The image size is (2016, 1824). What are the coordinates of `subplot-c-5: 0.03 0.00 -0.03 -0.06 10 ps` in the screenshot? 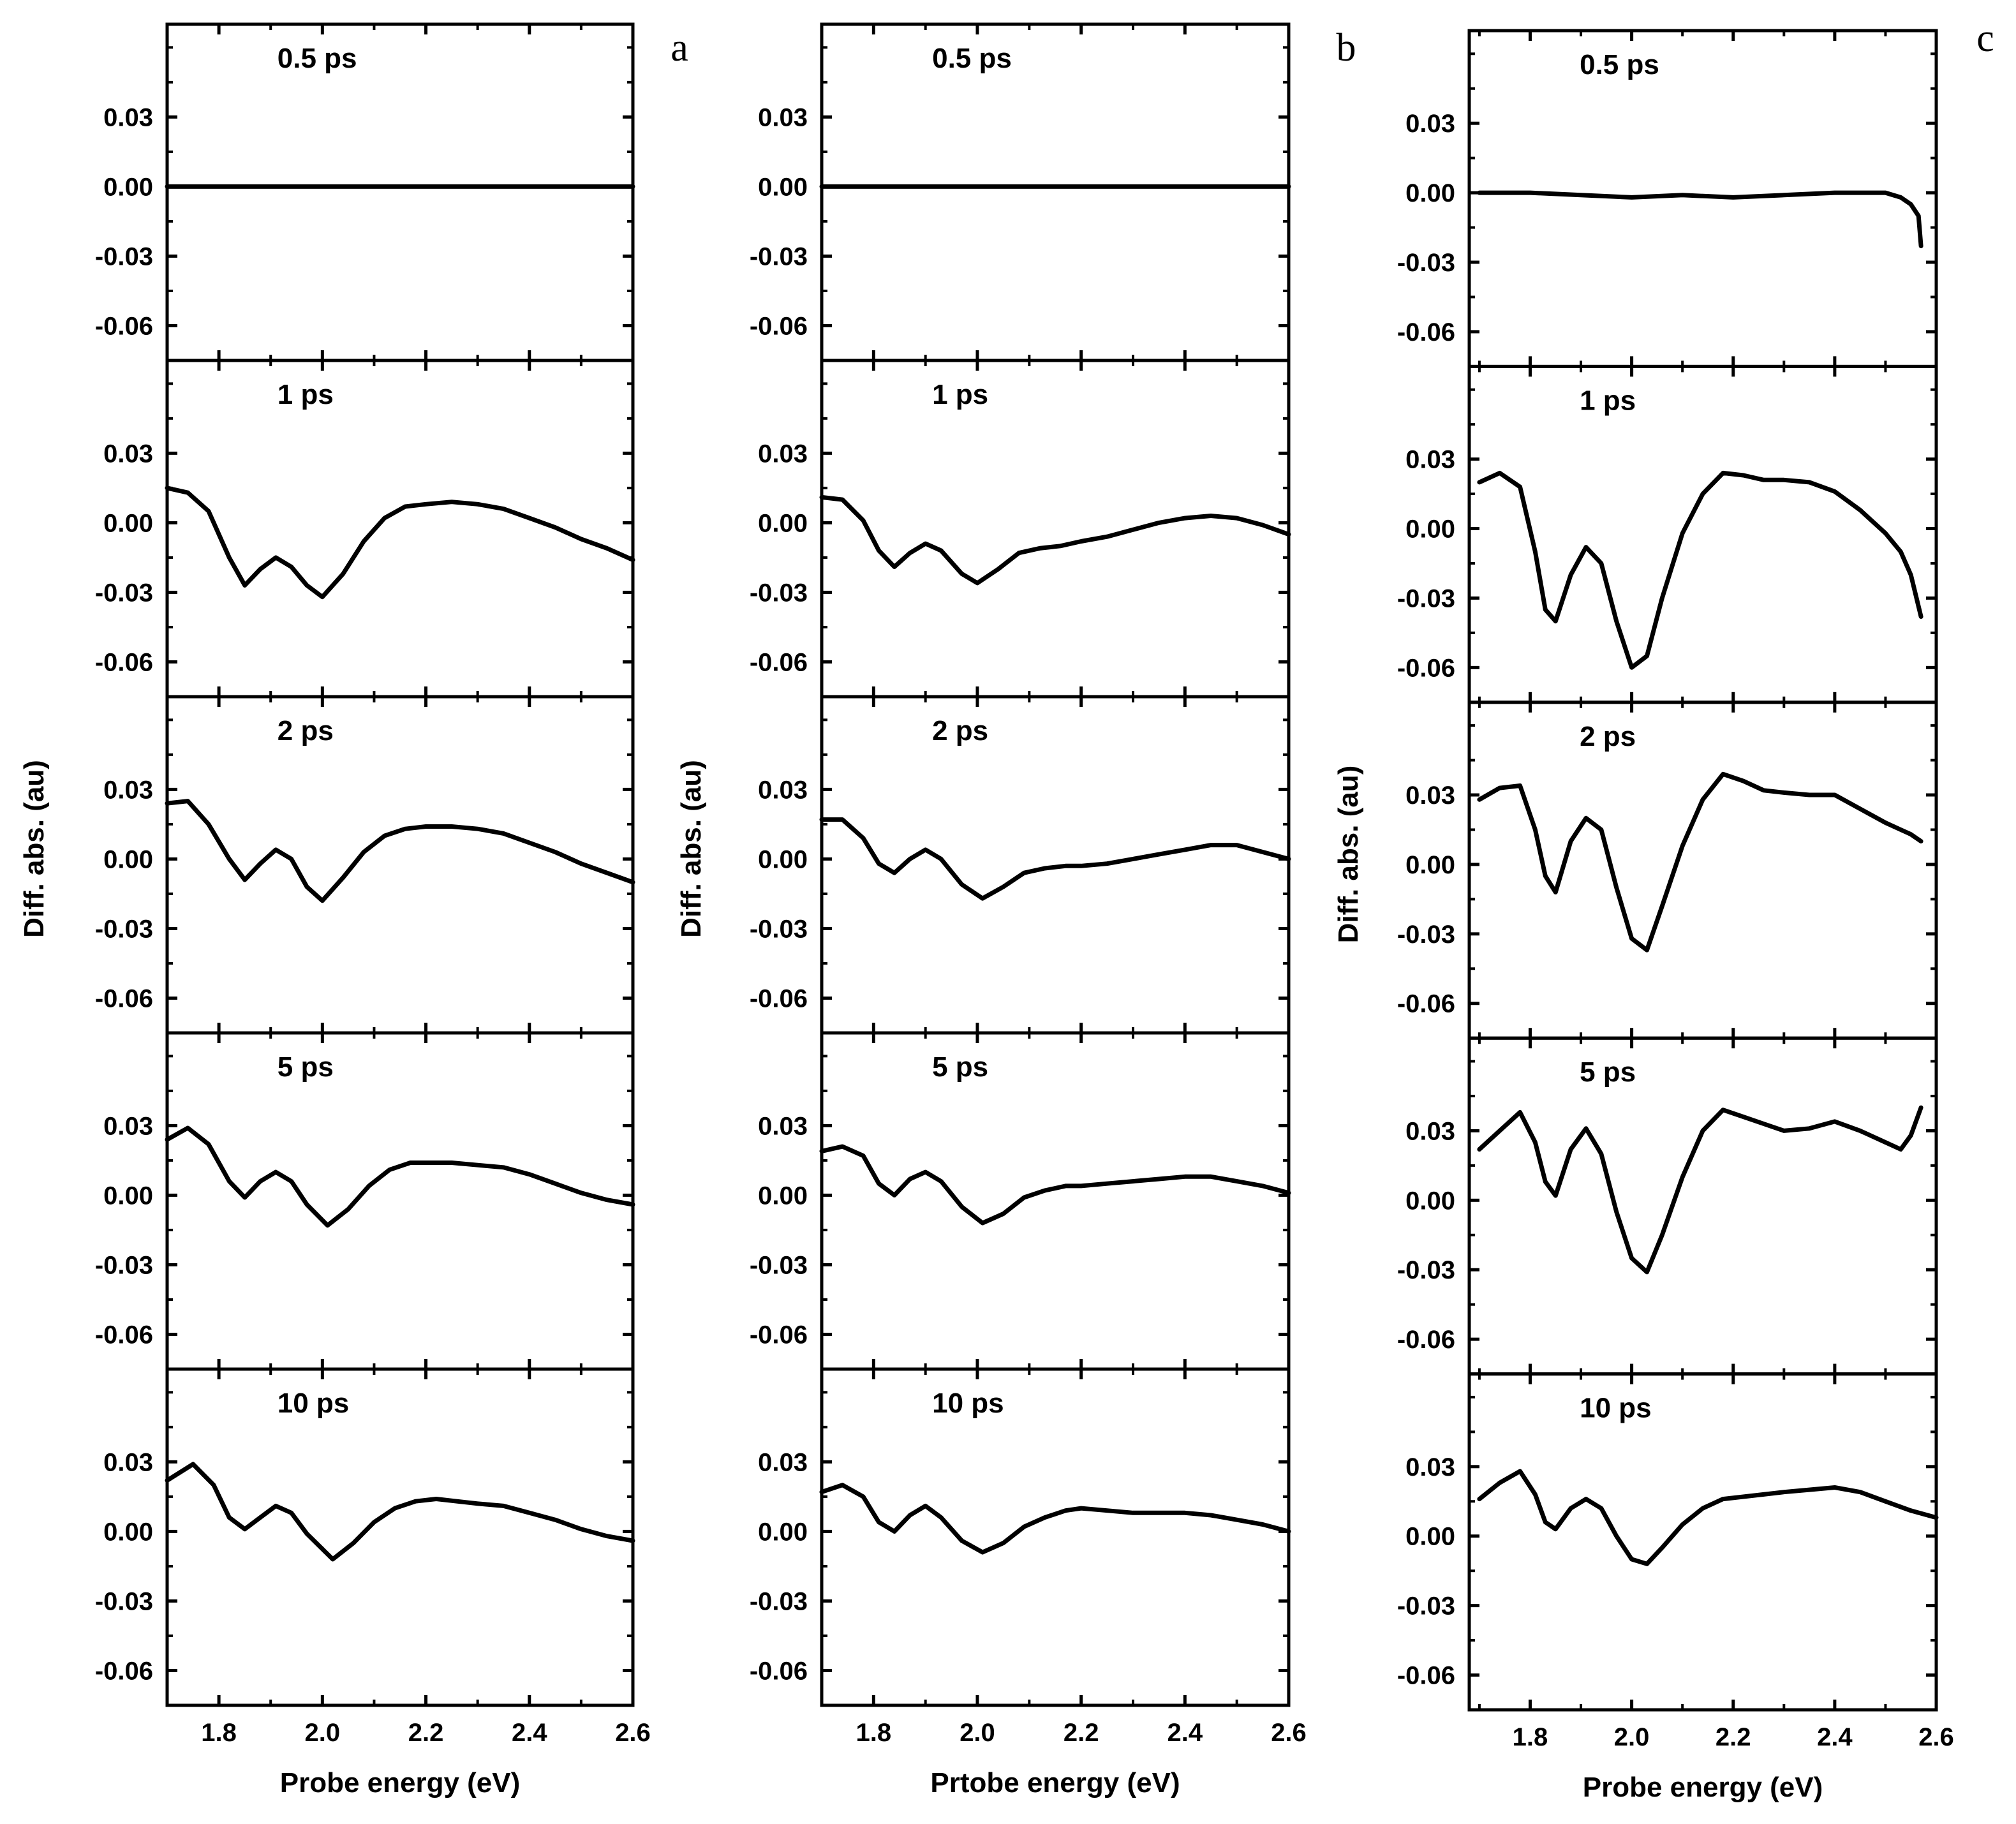 It's located at (1668, 1542).